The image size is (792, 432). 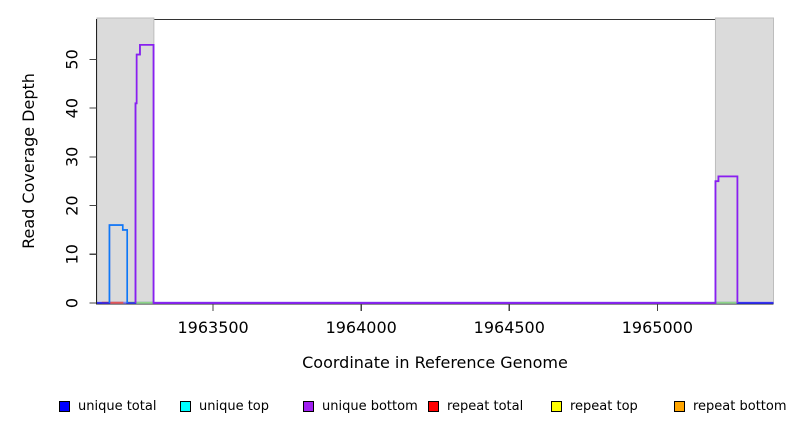 What do you see at coordinates (118, 263) in the screenshot?
I see `series-unique-top` at bounding box center [118, 263].